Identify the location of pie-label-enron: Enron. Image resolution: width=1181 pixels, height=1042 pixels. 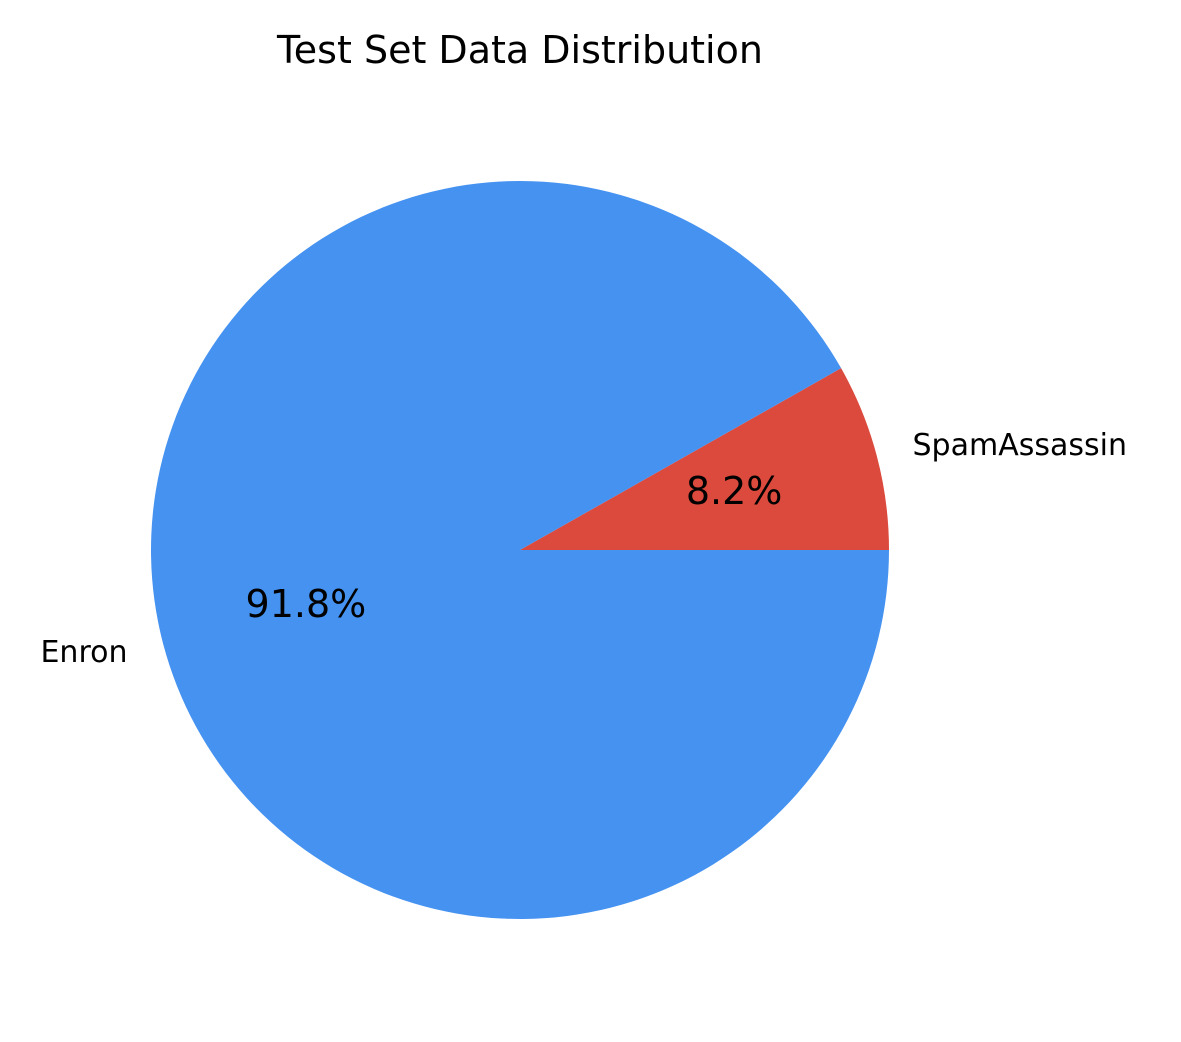
(83, 652).